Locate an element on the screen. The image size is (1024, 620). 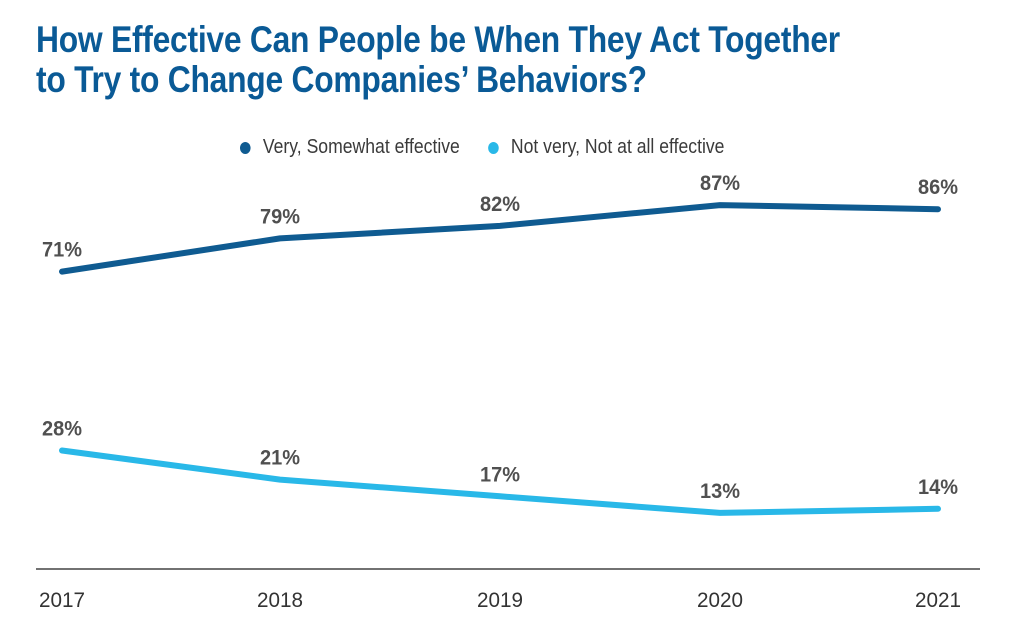
x-tick-label-2018: 2018 is located at coordinates (280, 600).